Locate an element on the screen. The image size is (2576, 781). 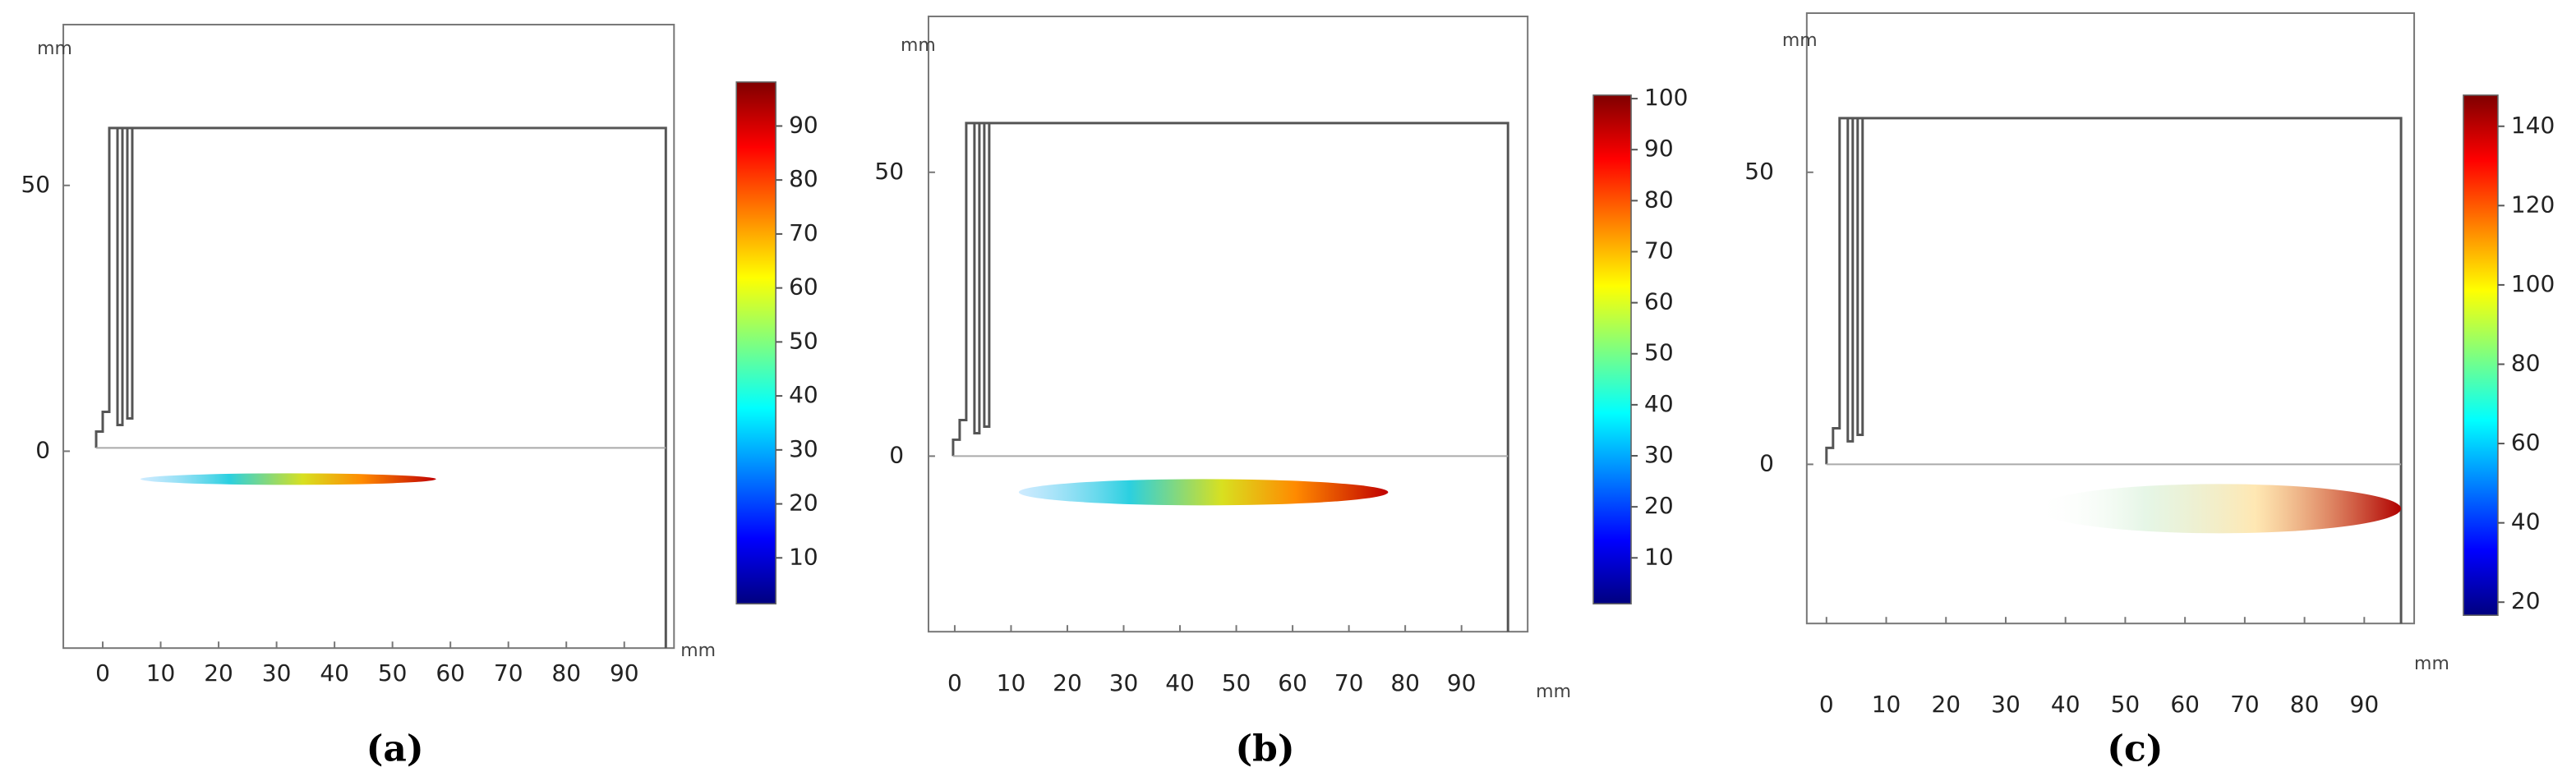
colorbar-tick-label: 140 is located at coordinates (2533, 125).